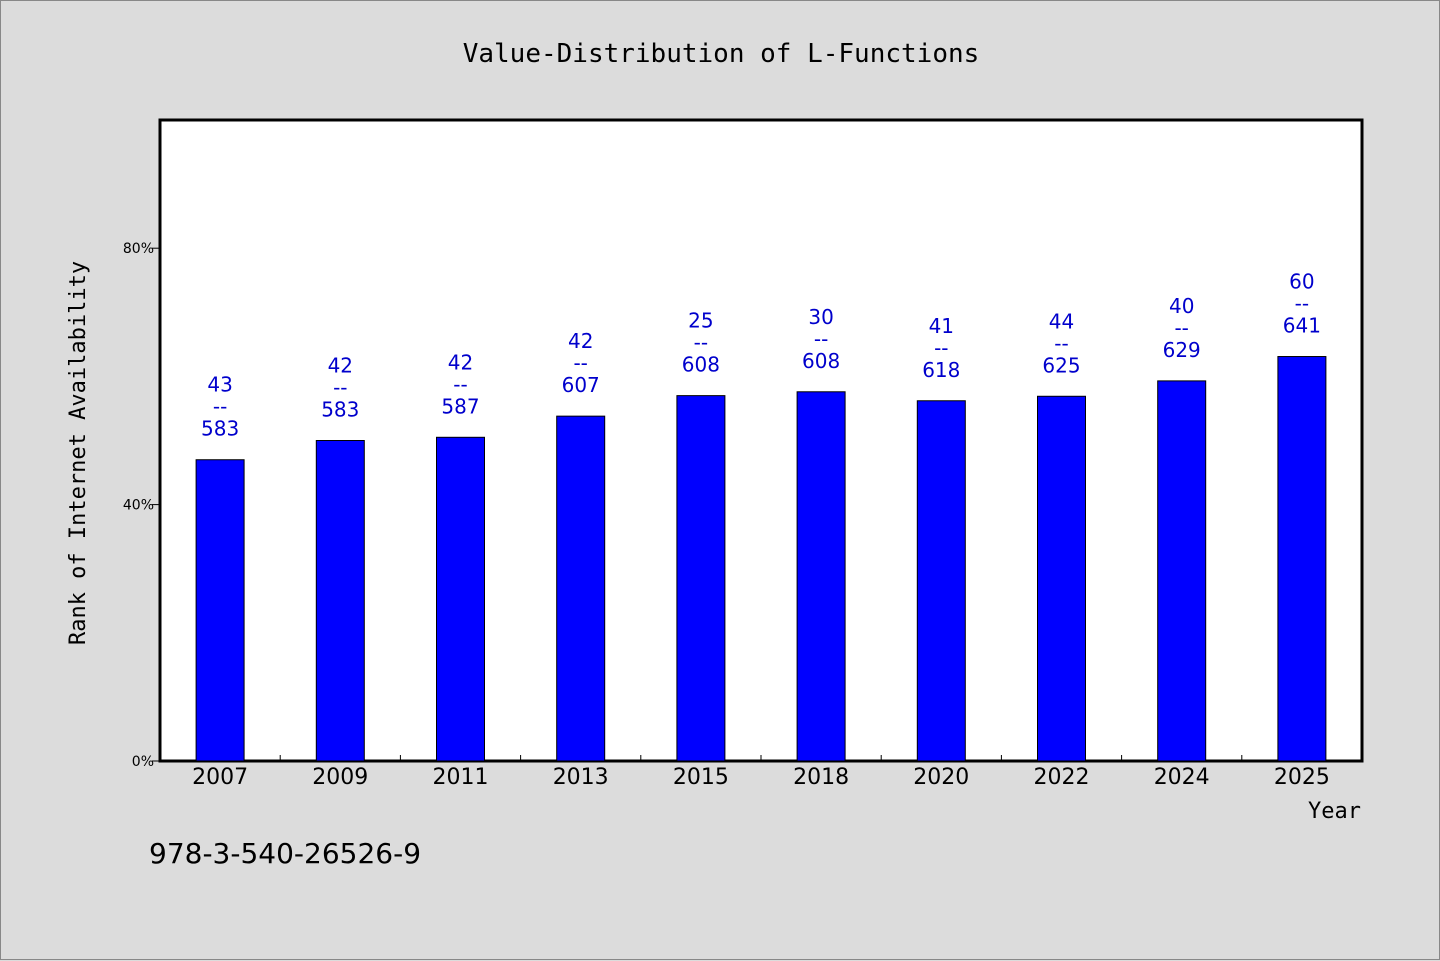 The height and width of the screenshot is (961, 1440). What do you see at coordinates (701, 777) in the screenshot?
I see `x-category-label: 2015` at bounding box center [701, 777].